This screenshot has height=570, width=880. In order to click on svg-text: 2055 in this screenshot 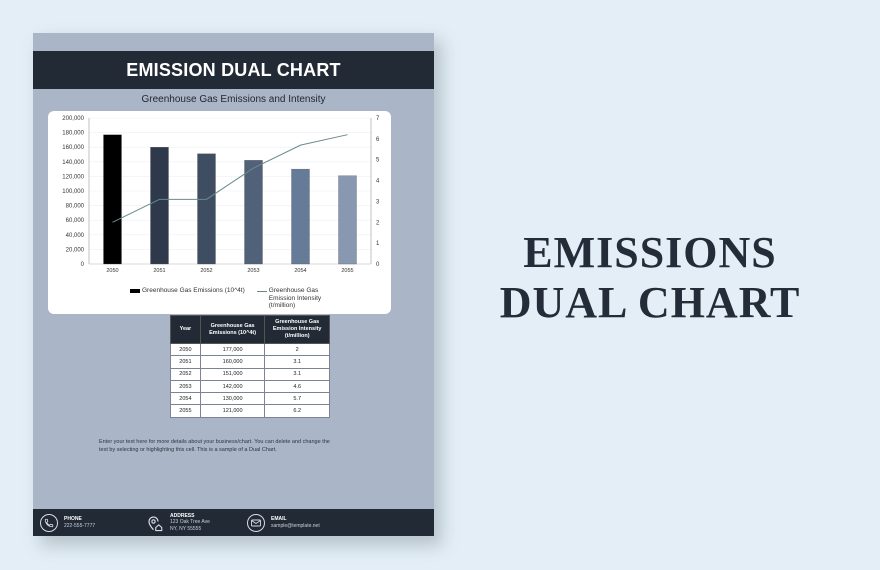, I will do `click(347, 271)`.